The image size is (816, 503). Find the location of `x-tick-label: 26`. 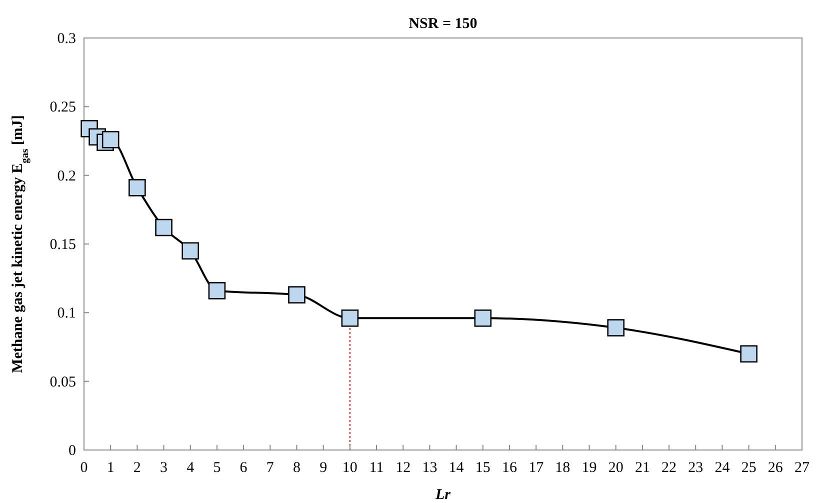

x-tick-label: 26 is located at coordinates (776, 468).